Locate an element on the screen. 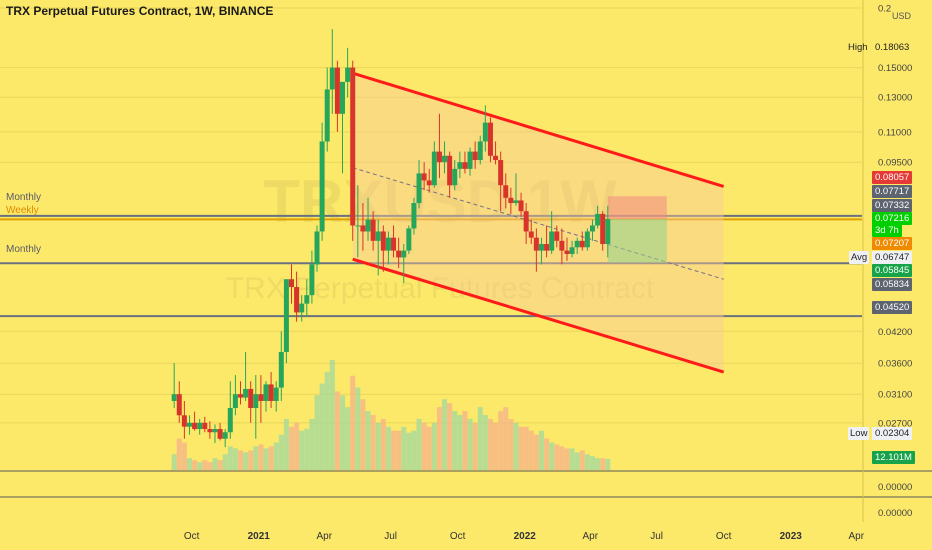  price-axis-tick: 0.02700 is located at coordinates (895, 423).